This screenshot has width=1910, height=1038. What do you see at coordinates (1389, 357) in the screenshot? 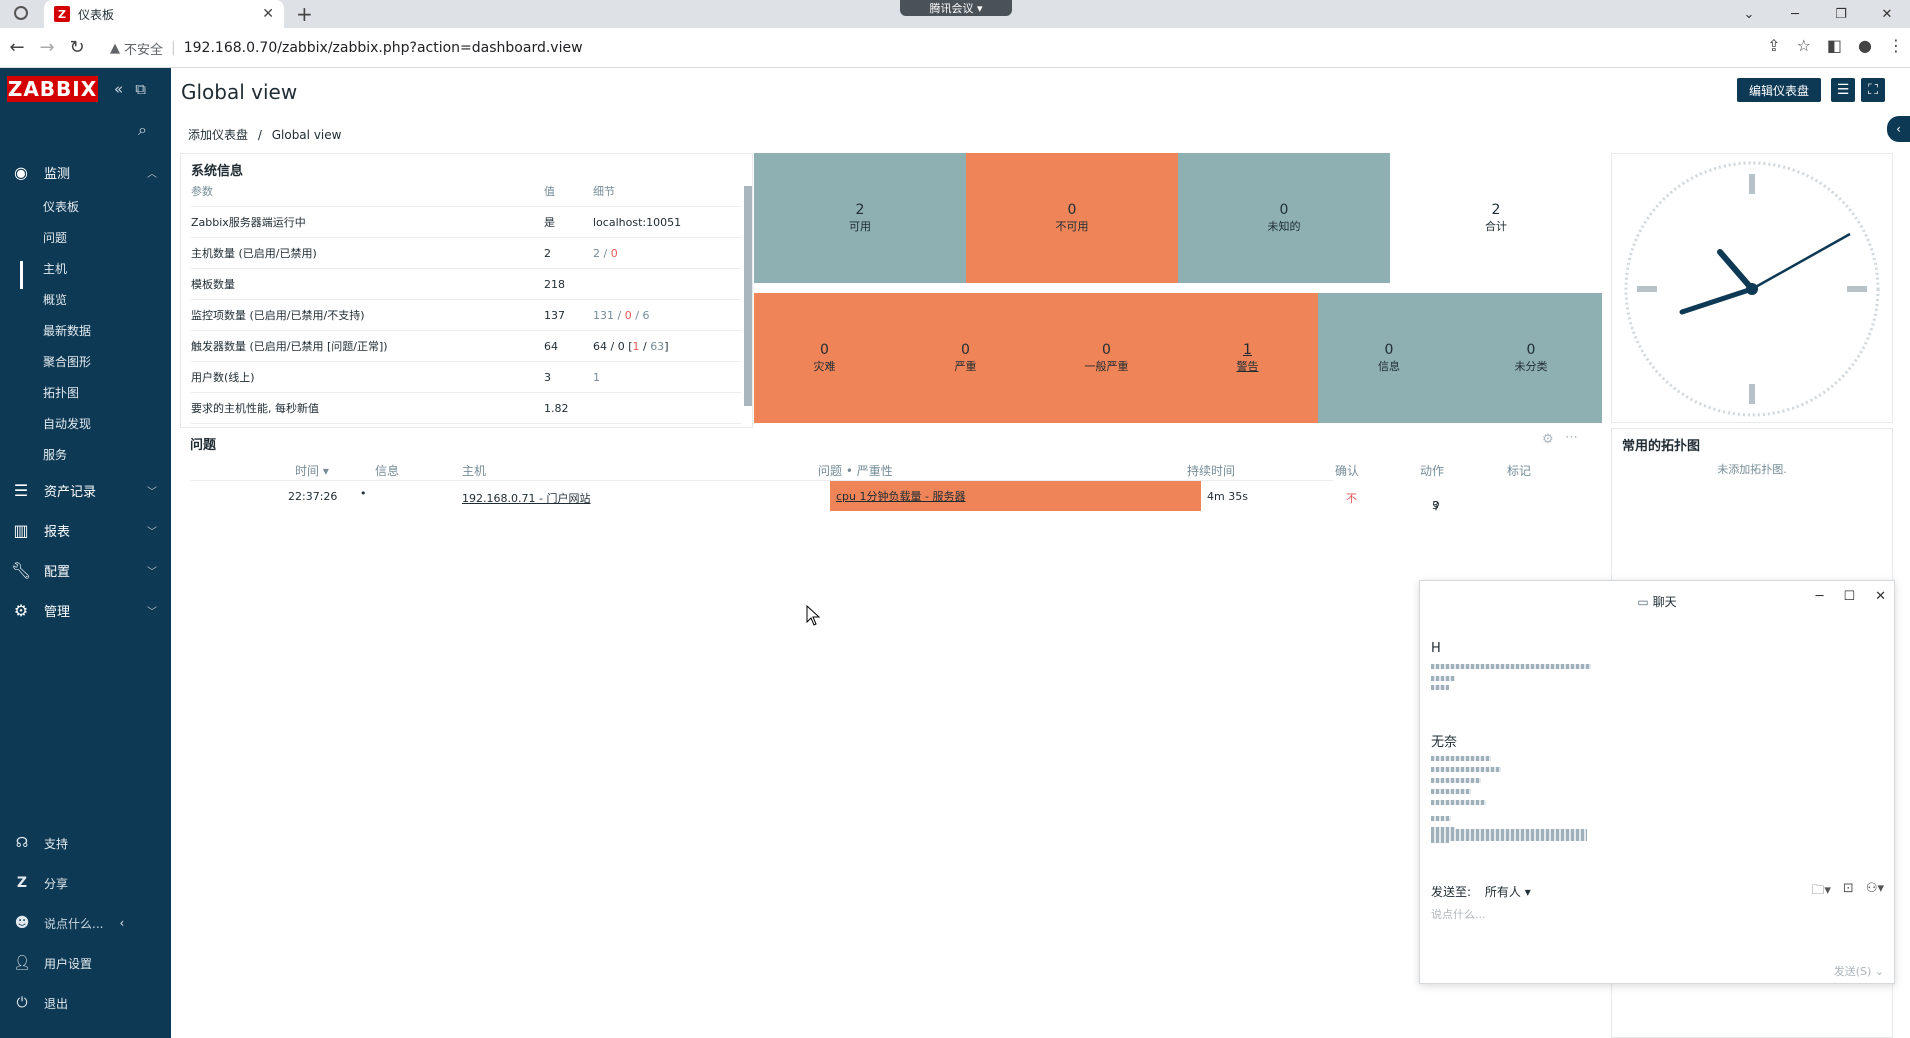
I see `severity-information-tile: 0 信息` at bounding box center [1389, 357].